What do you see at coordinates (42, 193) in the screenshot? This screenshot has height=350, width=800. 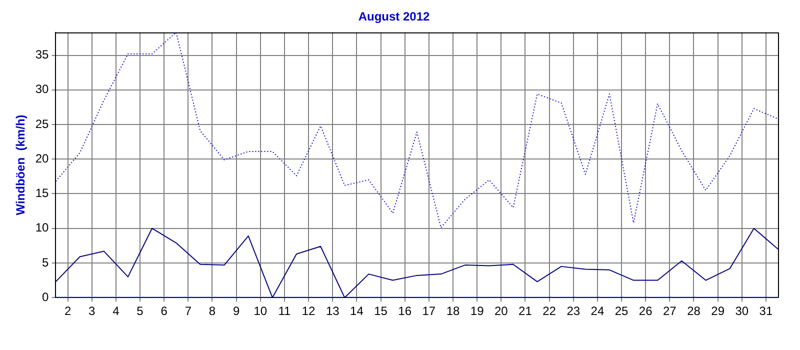 I see `y-tick-label: 15` at bounding box center [42, 193].